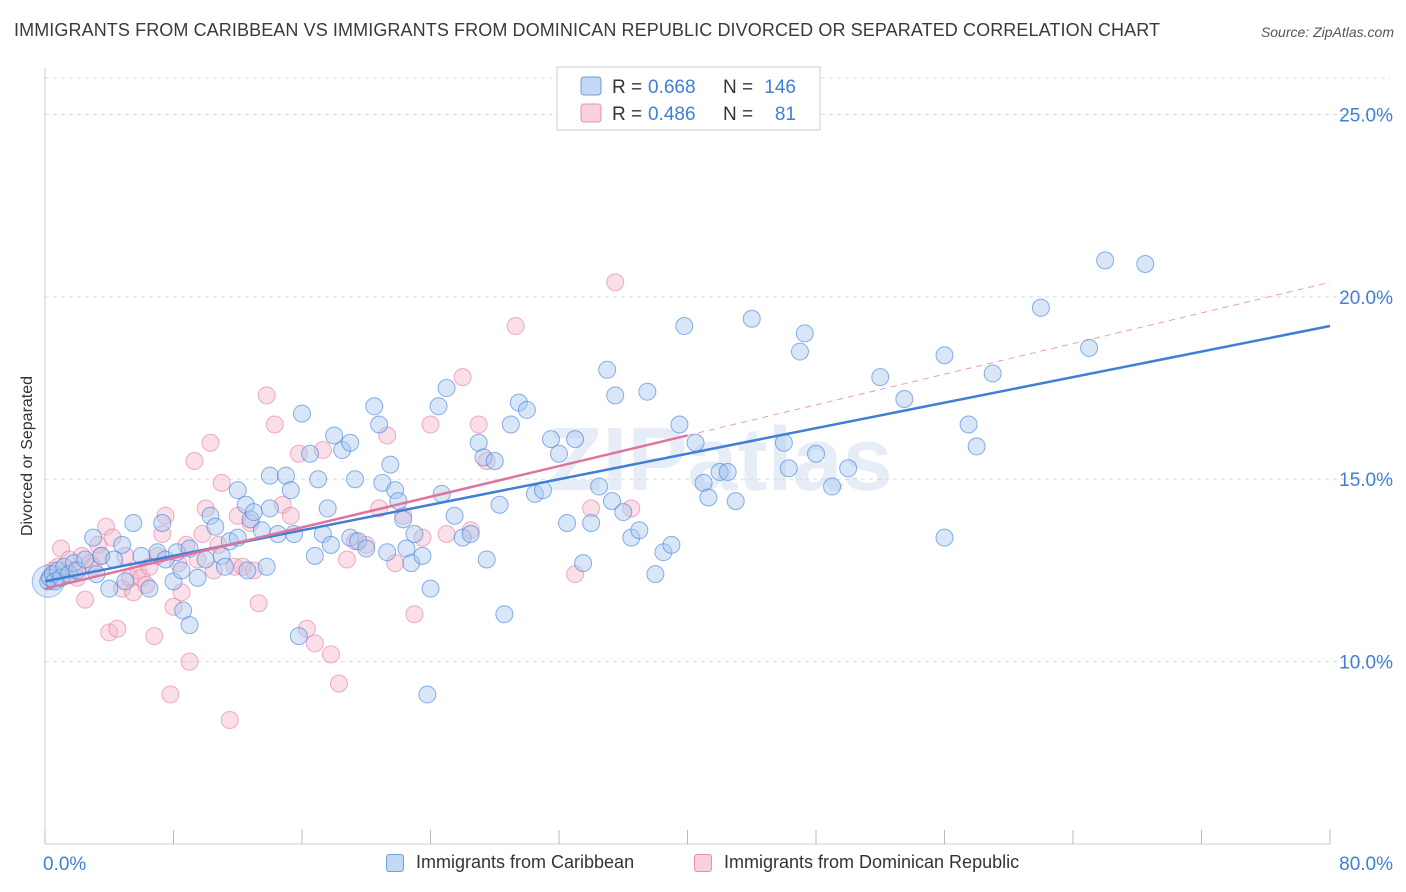 This screenshot has height=892, width=1406. I want to click on stats-legend: R = 0.668 N = 146 R = 0.486 N = 81, so click(688, 98).